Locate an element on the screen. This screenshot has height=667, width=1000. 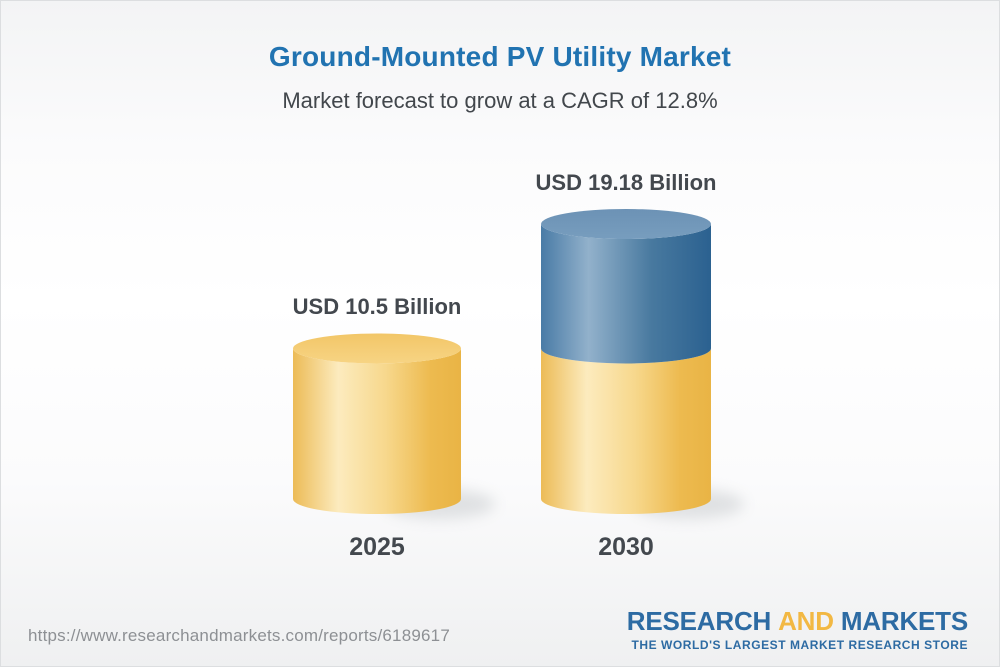
logo-word-research: RESEARCH is located at coordinates (699, 621).